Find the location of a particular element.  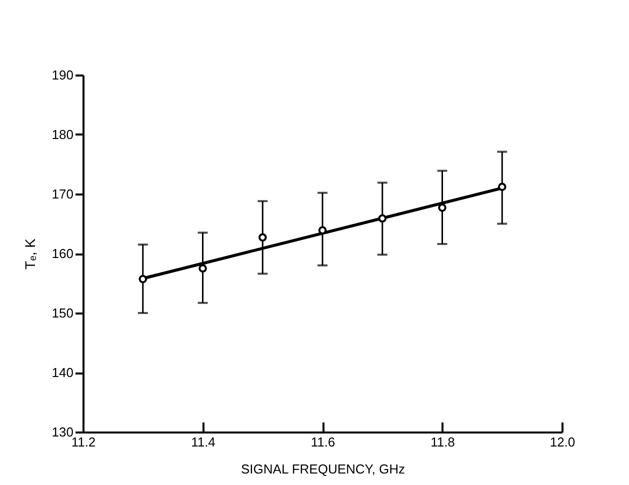

x-tick-label: 11.6 is located at coordinates (323, 442).